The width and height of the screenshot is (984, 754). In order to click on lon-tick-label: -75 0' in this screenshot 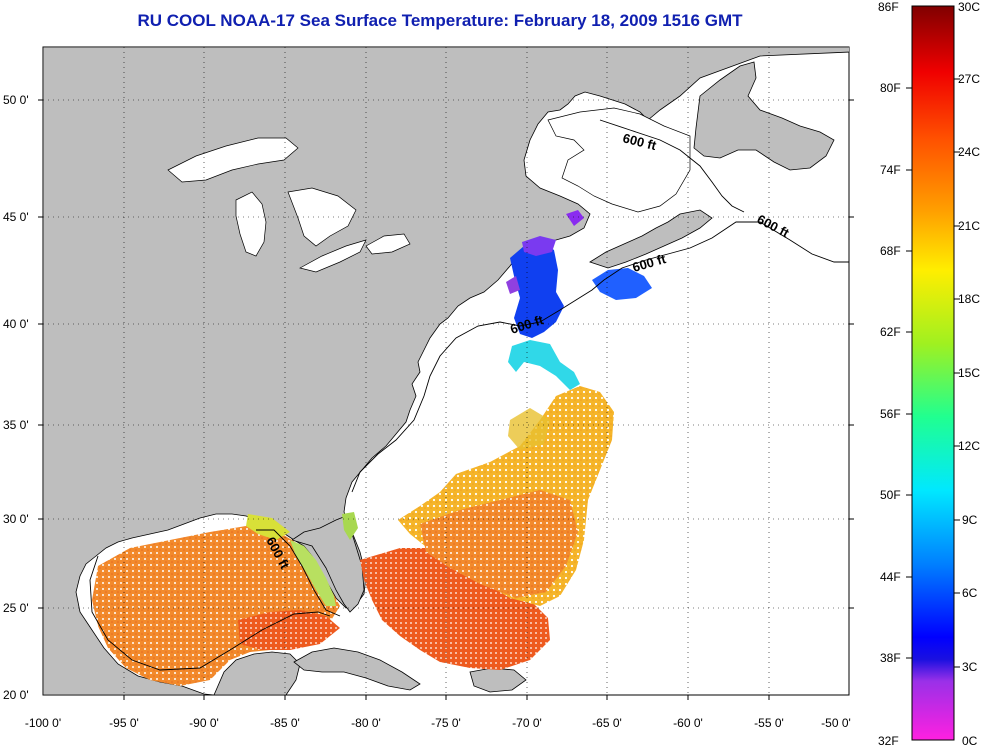, I will do `click(446, 723)`.